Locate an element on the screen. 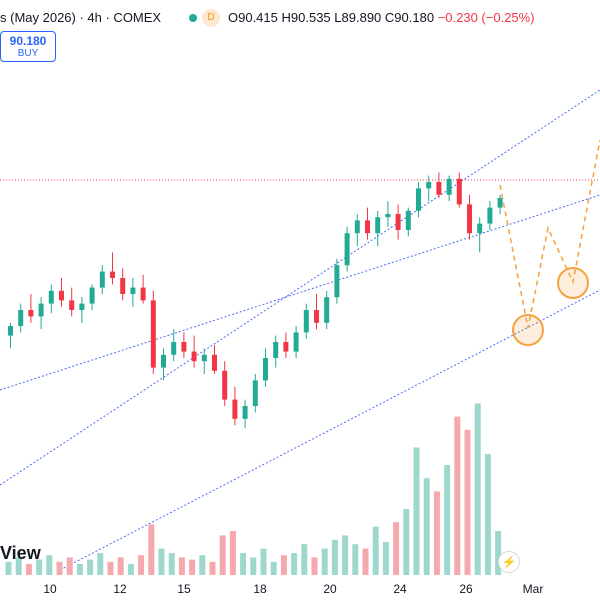 The width and height of the screenshot is (600, 600). x-tick: 24 is located at coordinates (400, 589).